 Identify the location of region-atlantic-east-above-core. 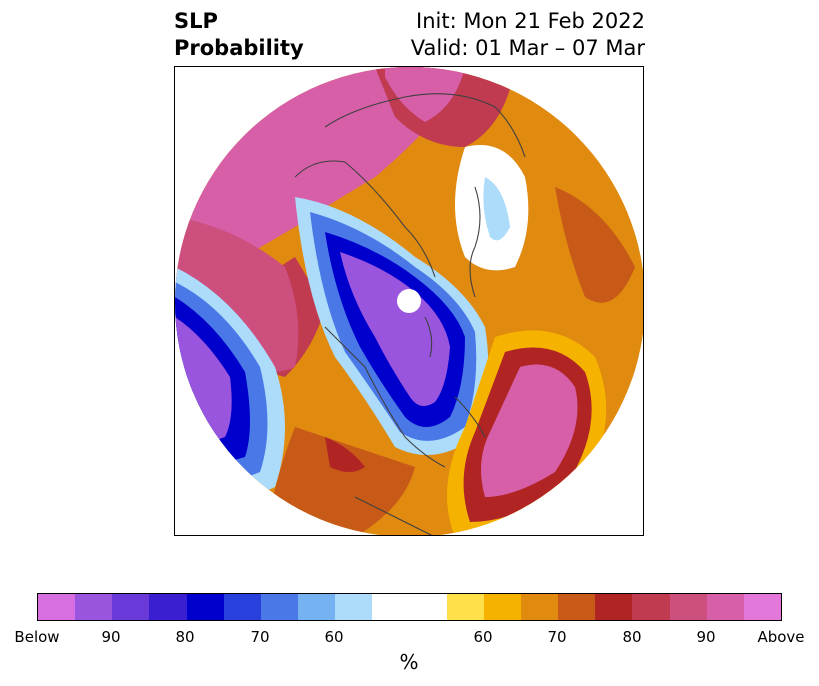
(529, 430).